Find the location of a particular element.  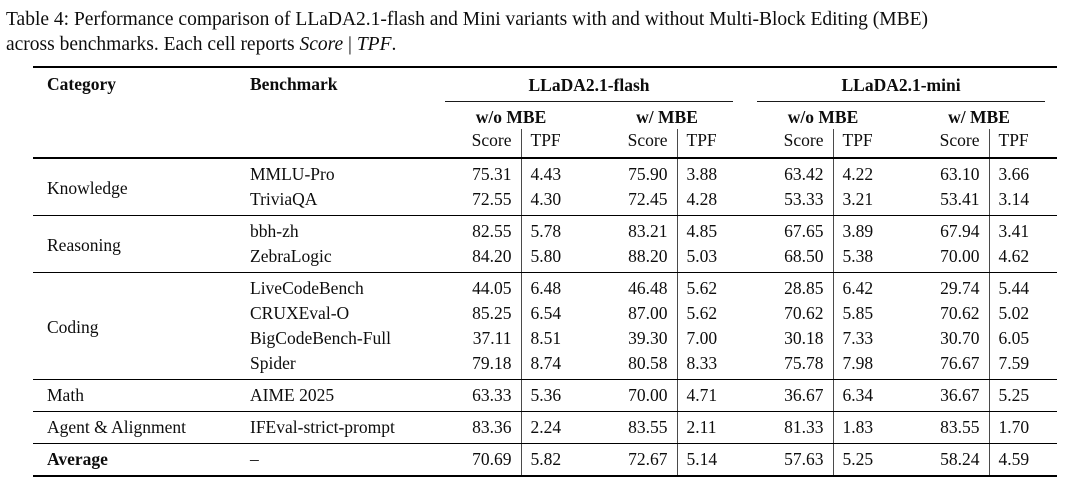

score-value: 72.67 is located at coordinates (633, 460).